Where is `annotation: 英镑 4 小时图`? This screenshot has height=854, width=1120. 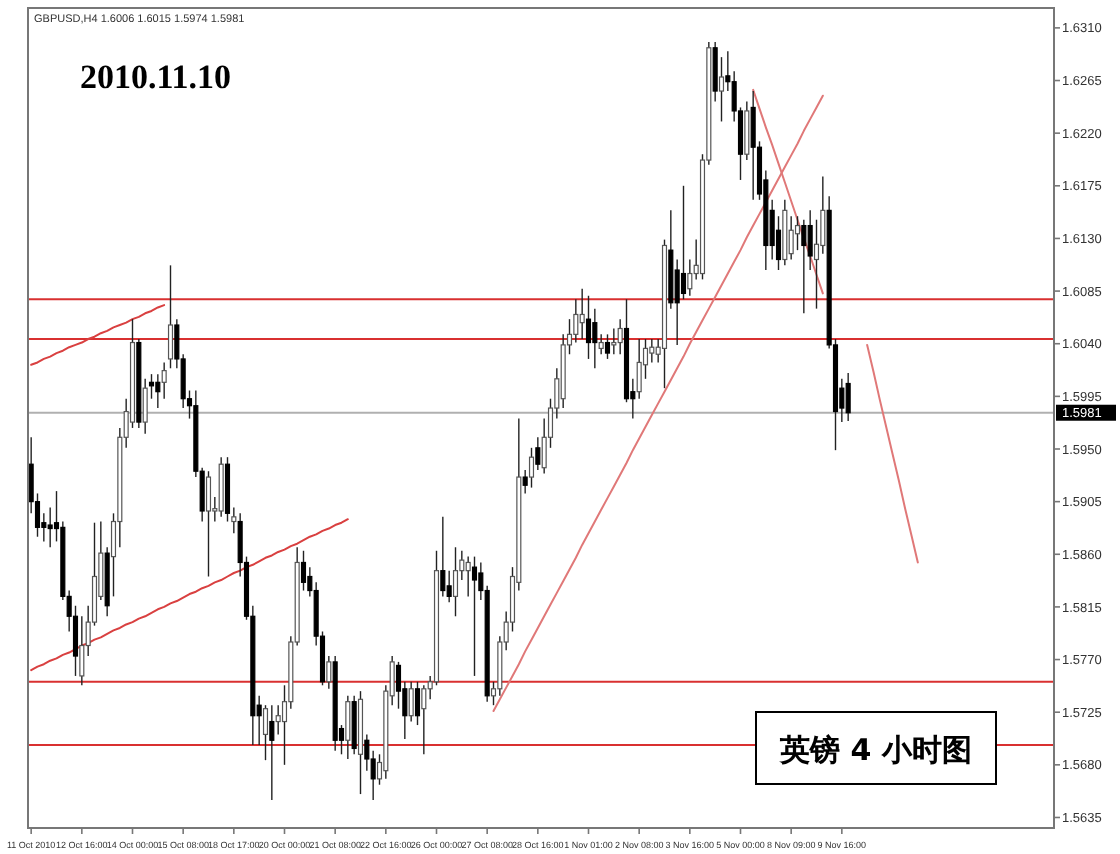 annotation: 英镑 4 小时图 is located at coordinates (875, 750).